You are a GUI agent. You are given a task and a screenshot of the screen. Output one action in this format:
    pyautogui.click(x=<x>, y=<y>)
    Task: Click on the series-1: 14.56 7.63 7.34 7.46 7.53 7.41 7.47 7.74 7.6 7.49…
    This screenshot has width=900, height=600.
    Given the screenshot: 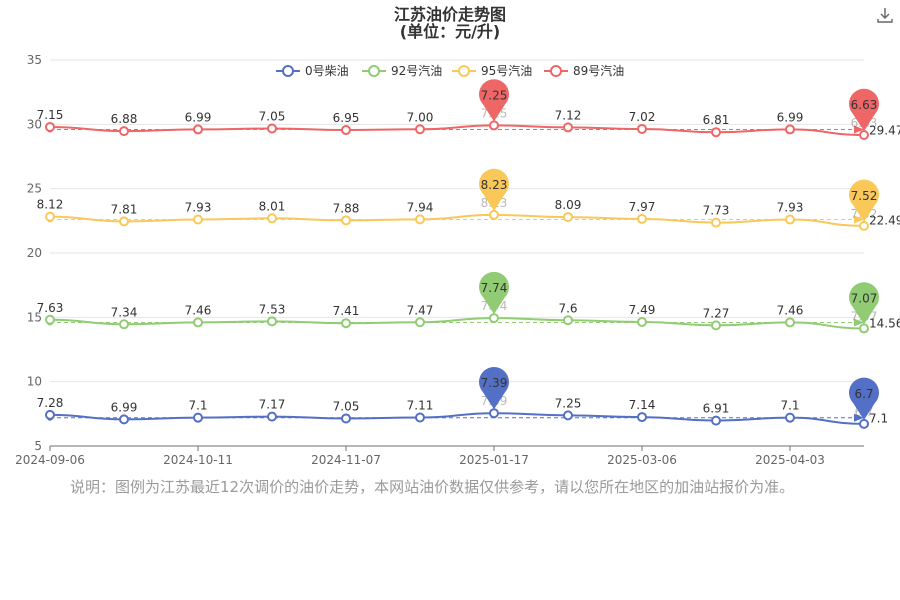 What is the action you would take?
    pyautogui.click(x=468, y=302)
    